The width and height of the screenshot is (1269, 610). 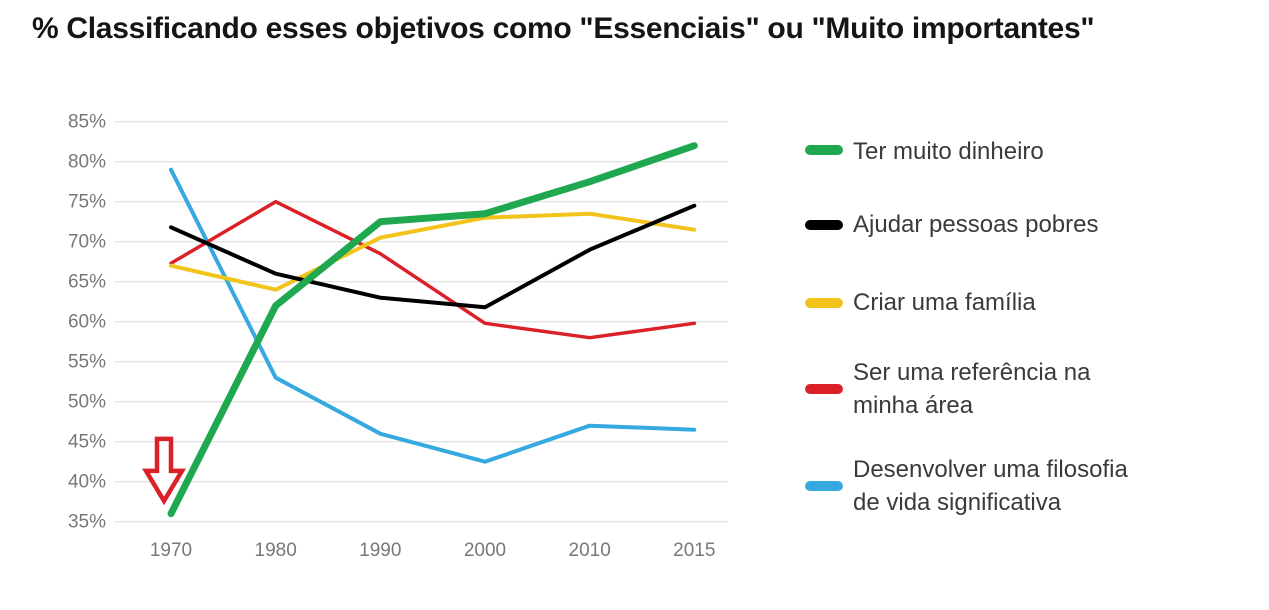 I want to click on legend-swatch-red, so click(x=824, y=389).